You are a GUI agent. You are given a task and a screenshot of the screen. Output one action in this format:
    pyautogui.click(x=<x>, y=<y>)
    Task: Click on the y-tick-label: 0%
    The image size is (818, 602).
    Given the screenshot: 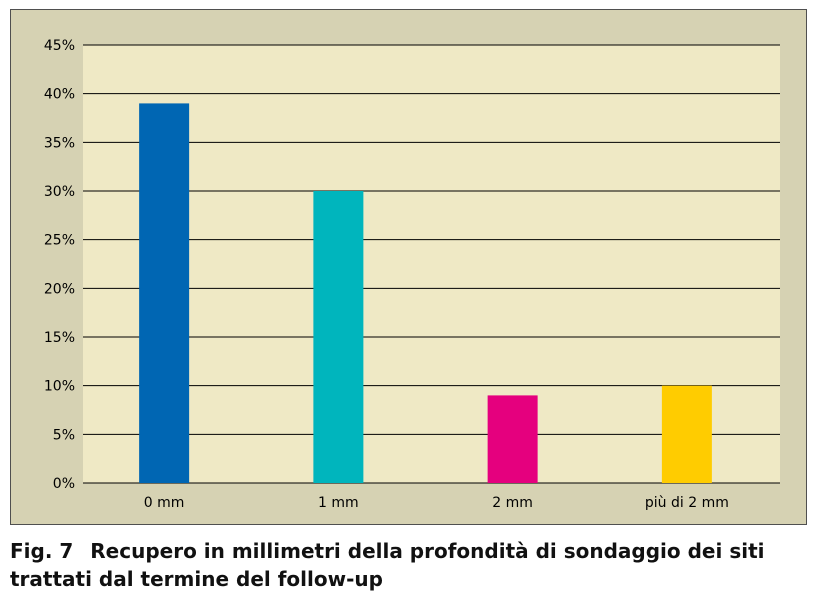 What is the action you would take?
    pyautogui.click(x=64, y=484)
    